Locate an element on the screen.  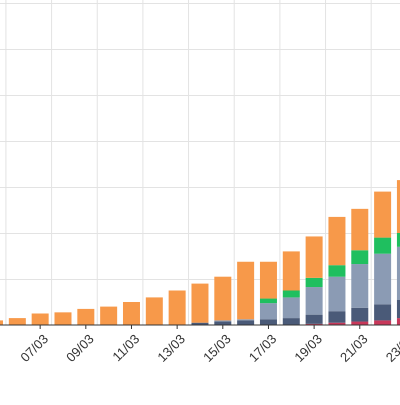
bar-segment-17-03-s4 is located at coordinates (268, 280).